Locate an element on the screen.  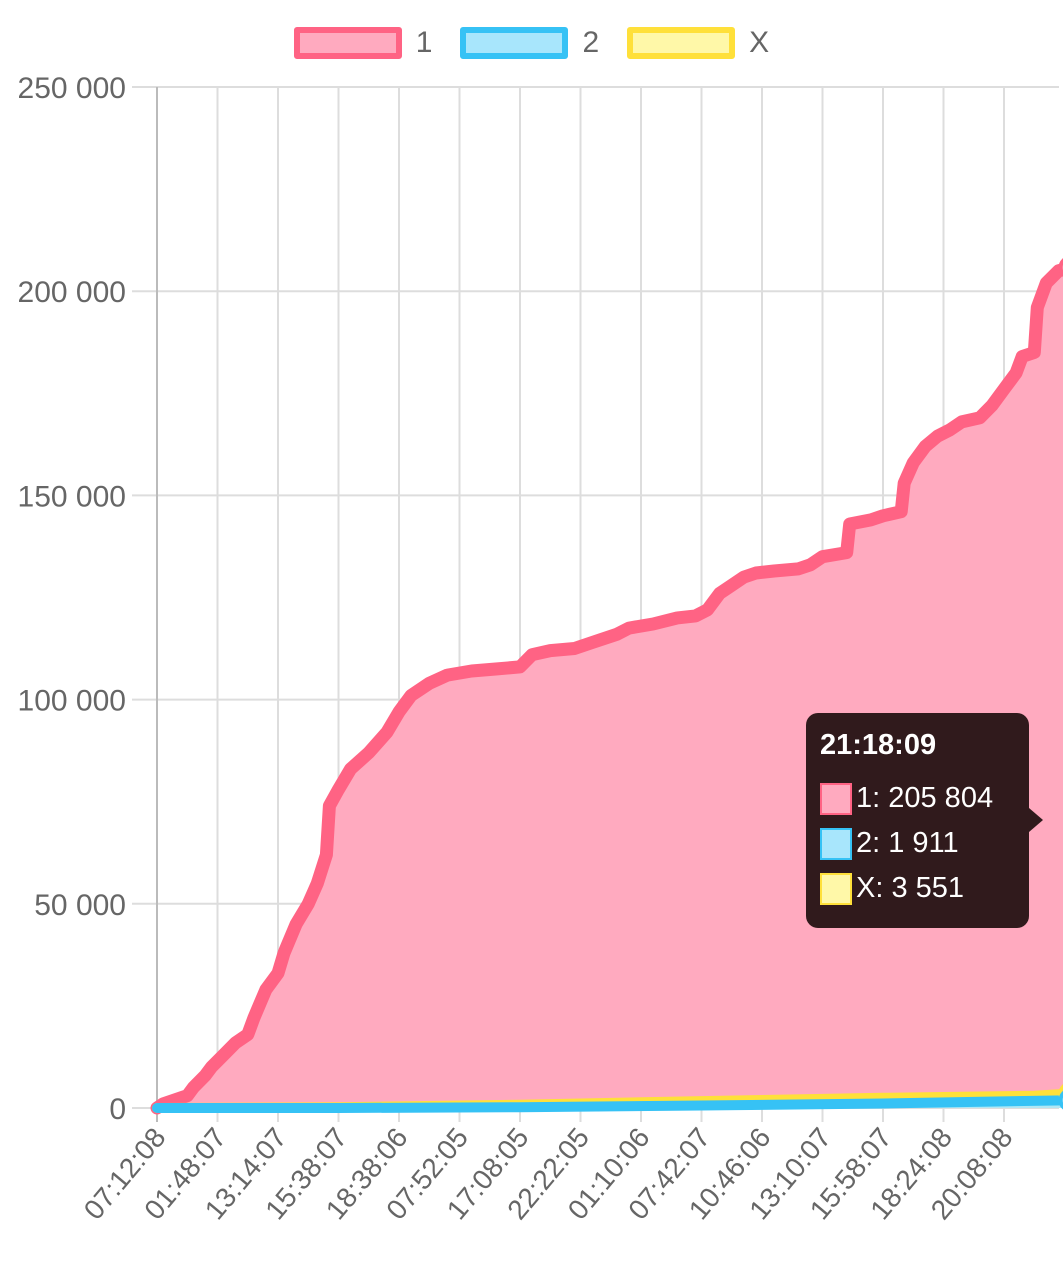
y-tick-label: 250 000 is located at coordinates (72, 88).